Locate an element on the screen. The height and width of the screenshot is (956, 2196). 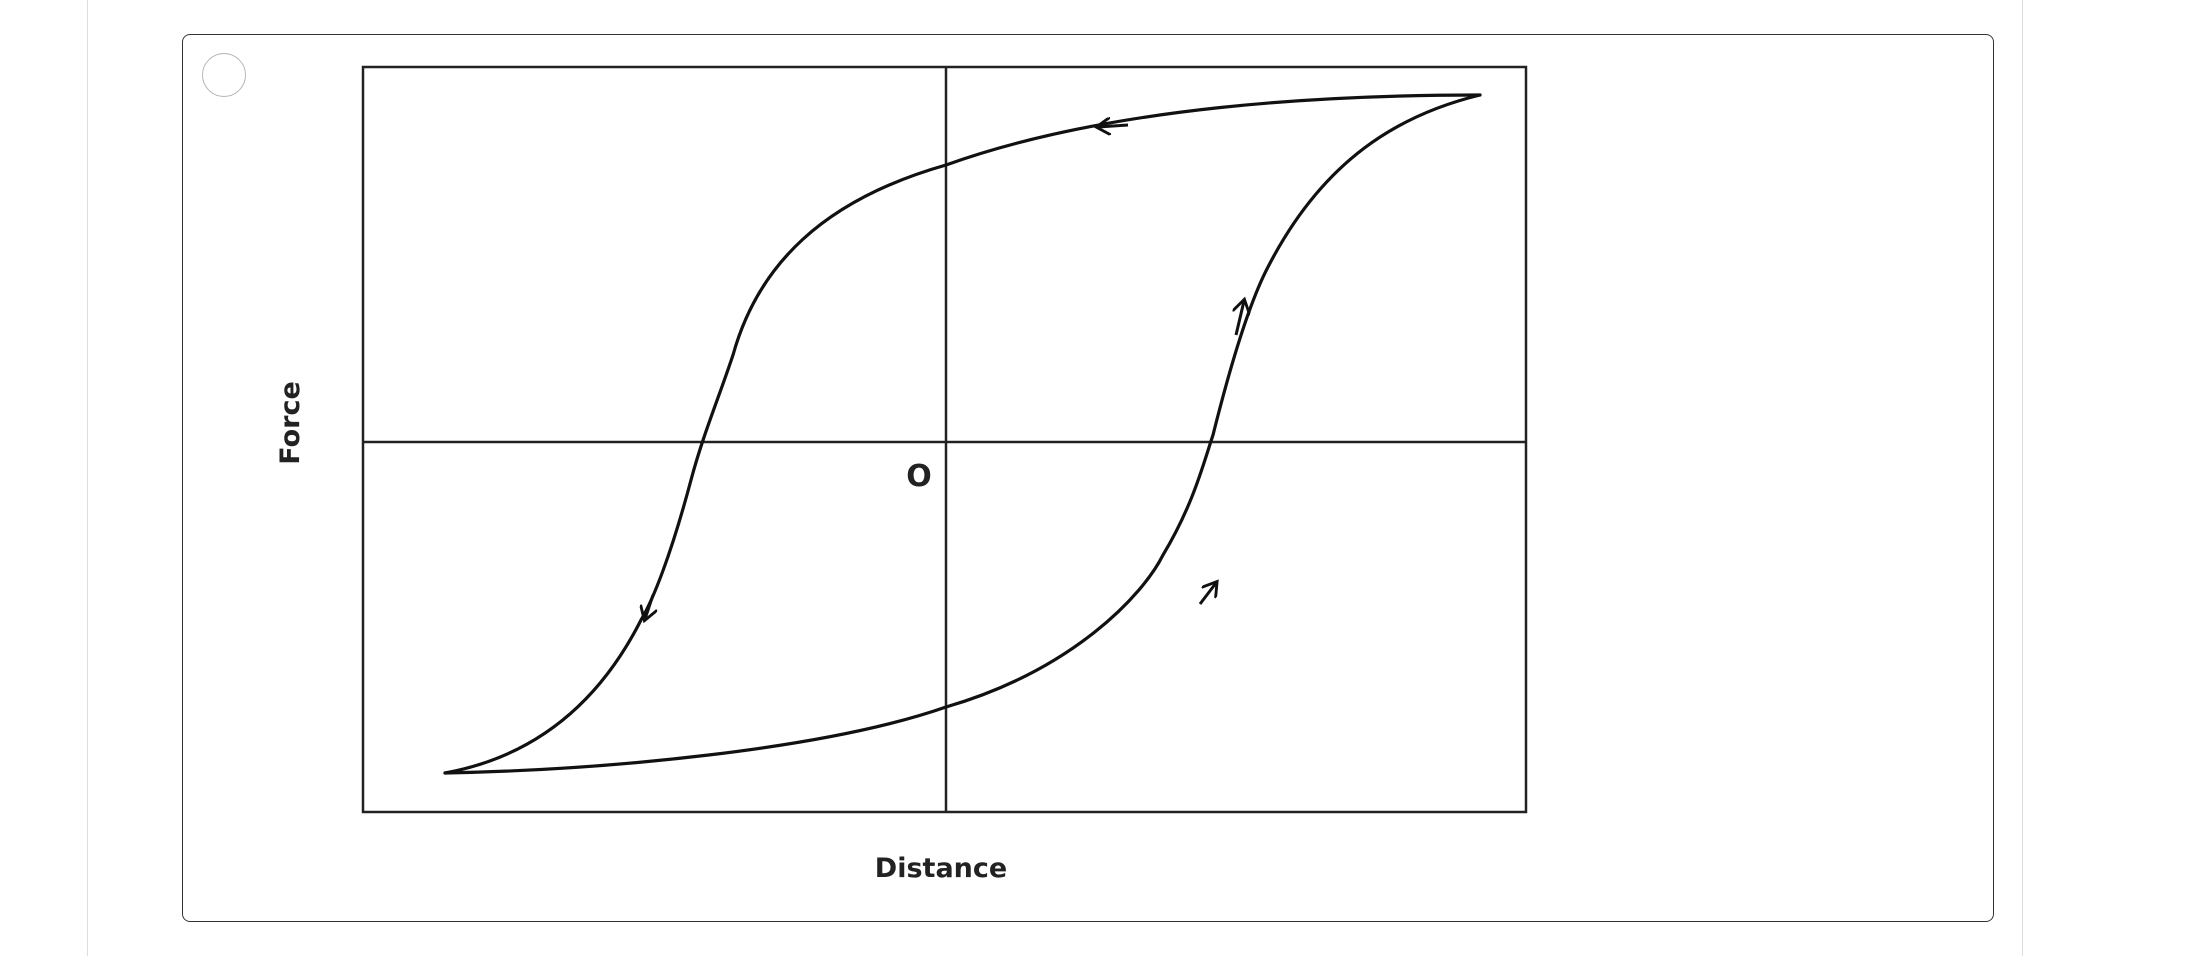
arrow-right-upward is located at coordinates (1240, 318).